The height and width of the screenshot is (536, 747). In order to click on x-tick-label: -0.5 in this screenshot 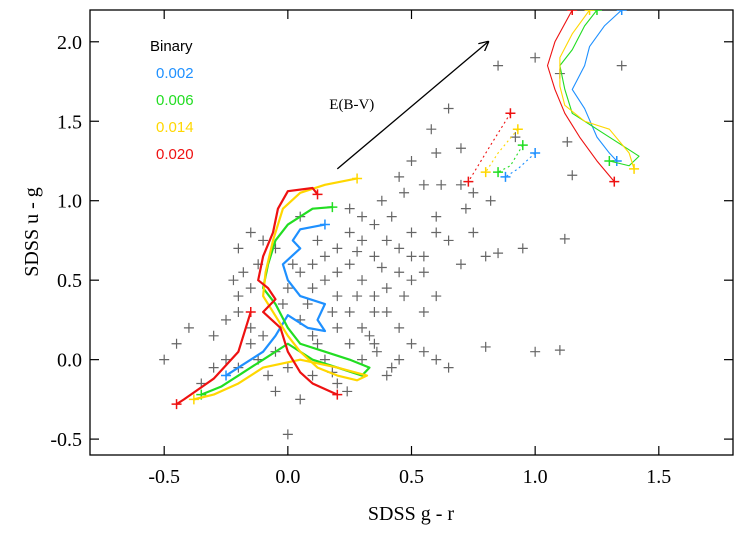, I will do `click(164, 477)`.